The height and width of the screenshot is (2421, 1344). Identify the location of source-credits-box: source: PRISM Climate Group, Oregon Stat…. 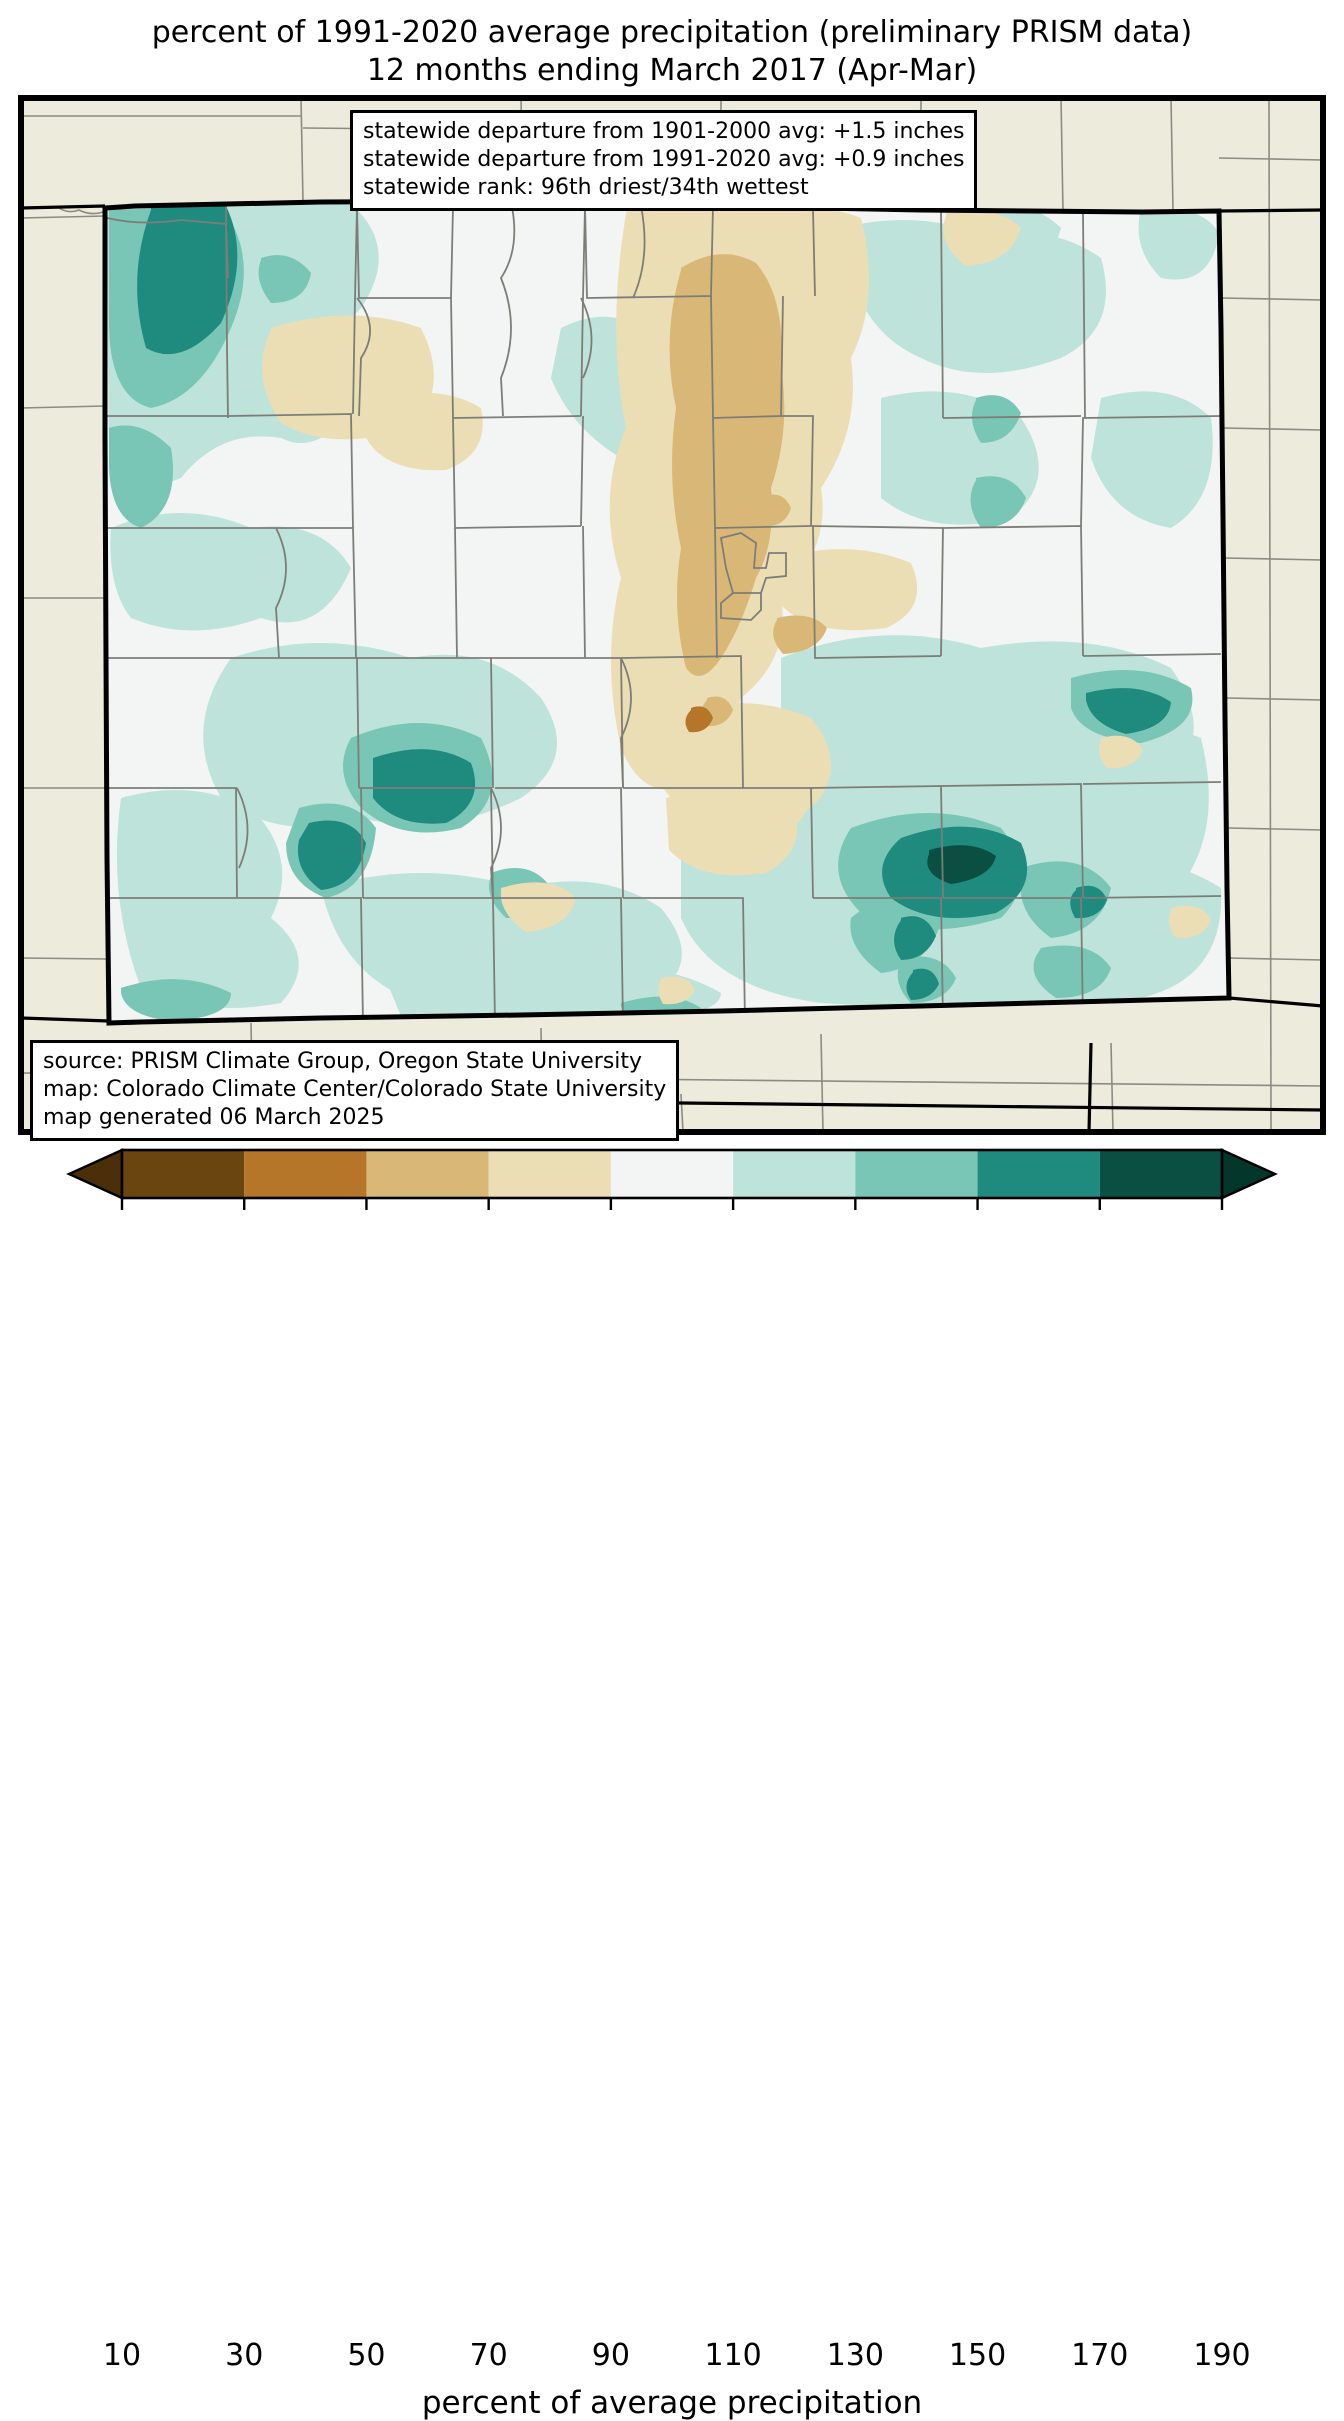
(355, 1090).